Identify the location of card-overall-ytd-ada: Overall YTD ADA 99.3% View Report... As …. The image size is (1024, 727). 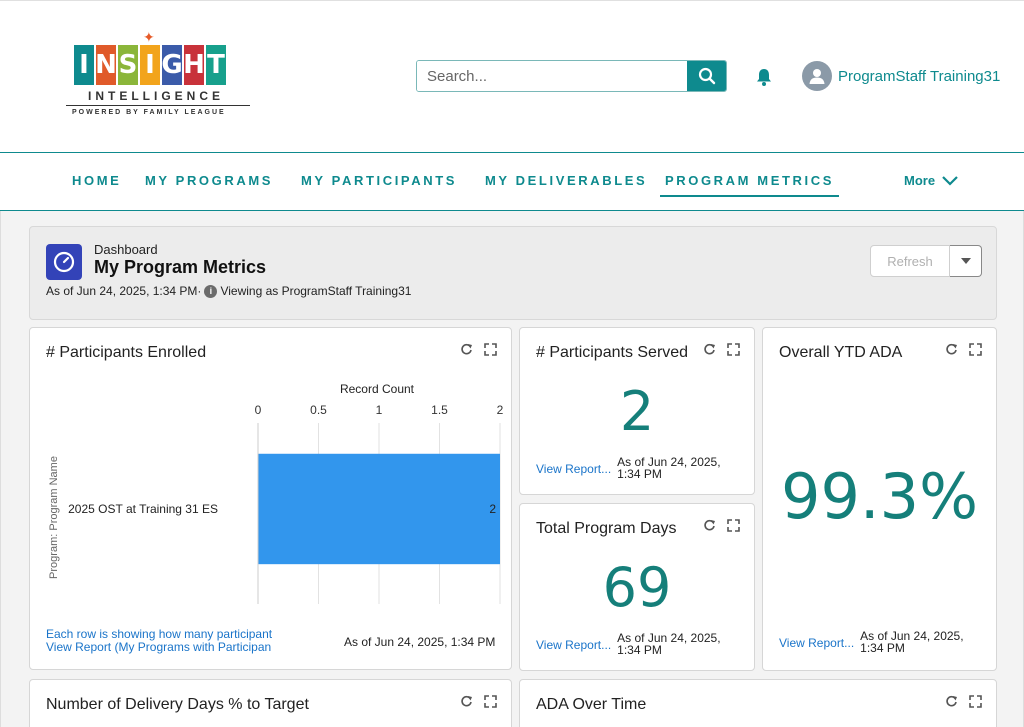
(879, 499).